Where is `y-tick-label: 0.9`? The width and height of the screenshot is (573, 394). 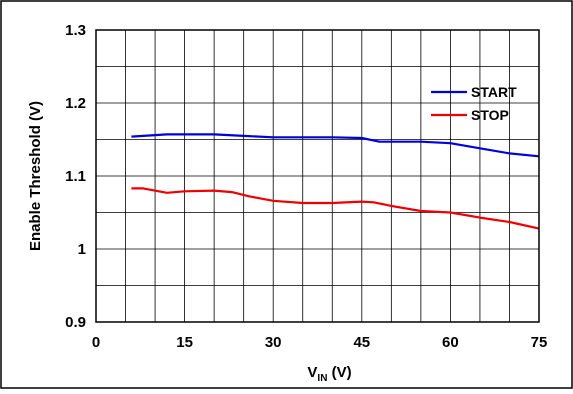
y-tick-label: 0.9 is located at coordinates (75, 322).